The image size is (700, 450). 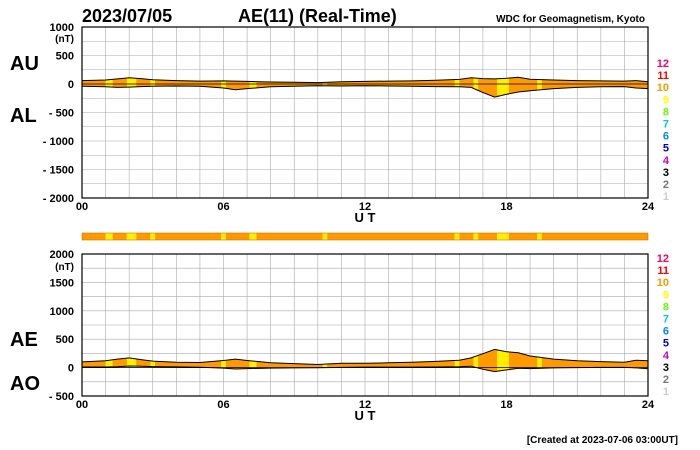 What do you see at coordinates (506, 207) in the screenshot?
I see `top-panel-x-tick-label: 18` at bounding box center [506, 207].